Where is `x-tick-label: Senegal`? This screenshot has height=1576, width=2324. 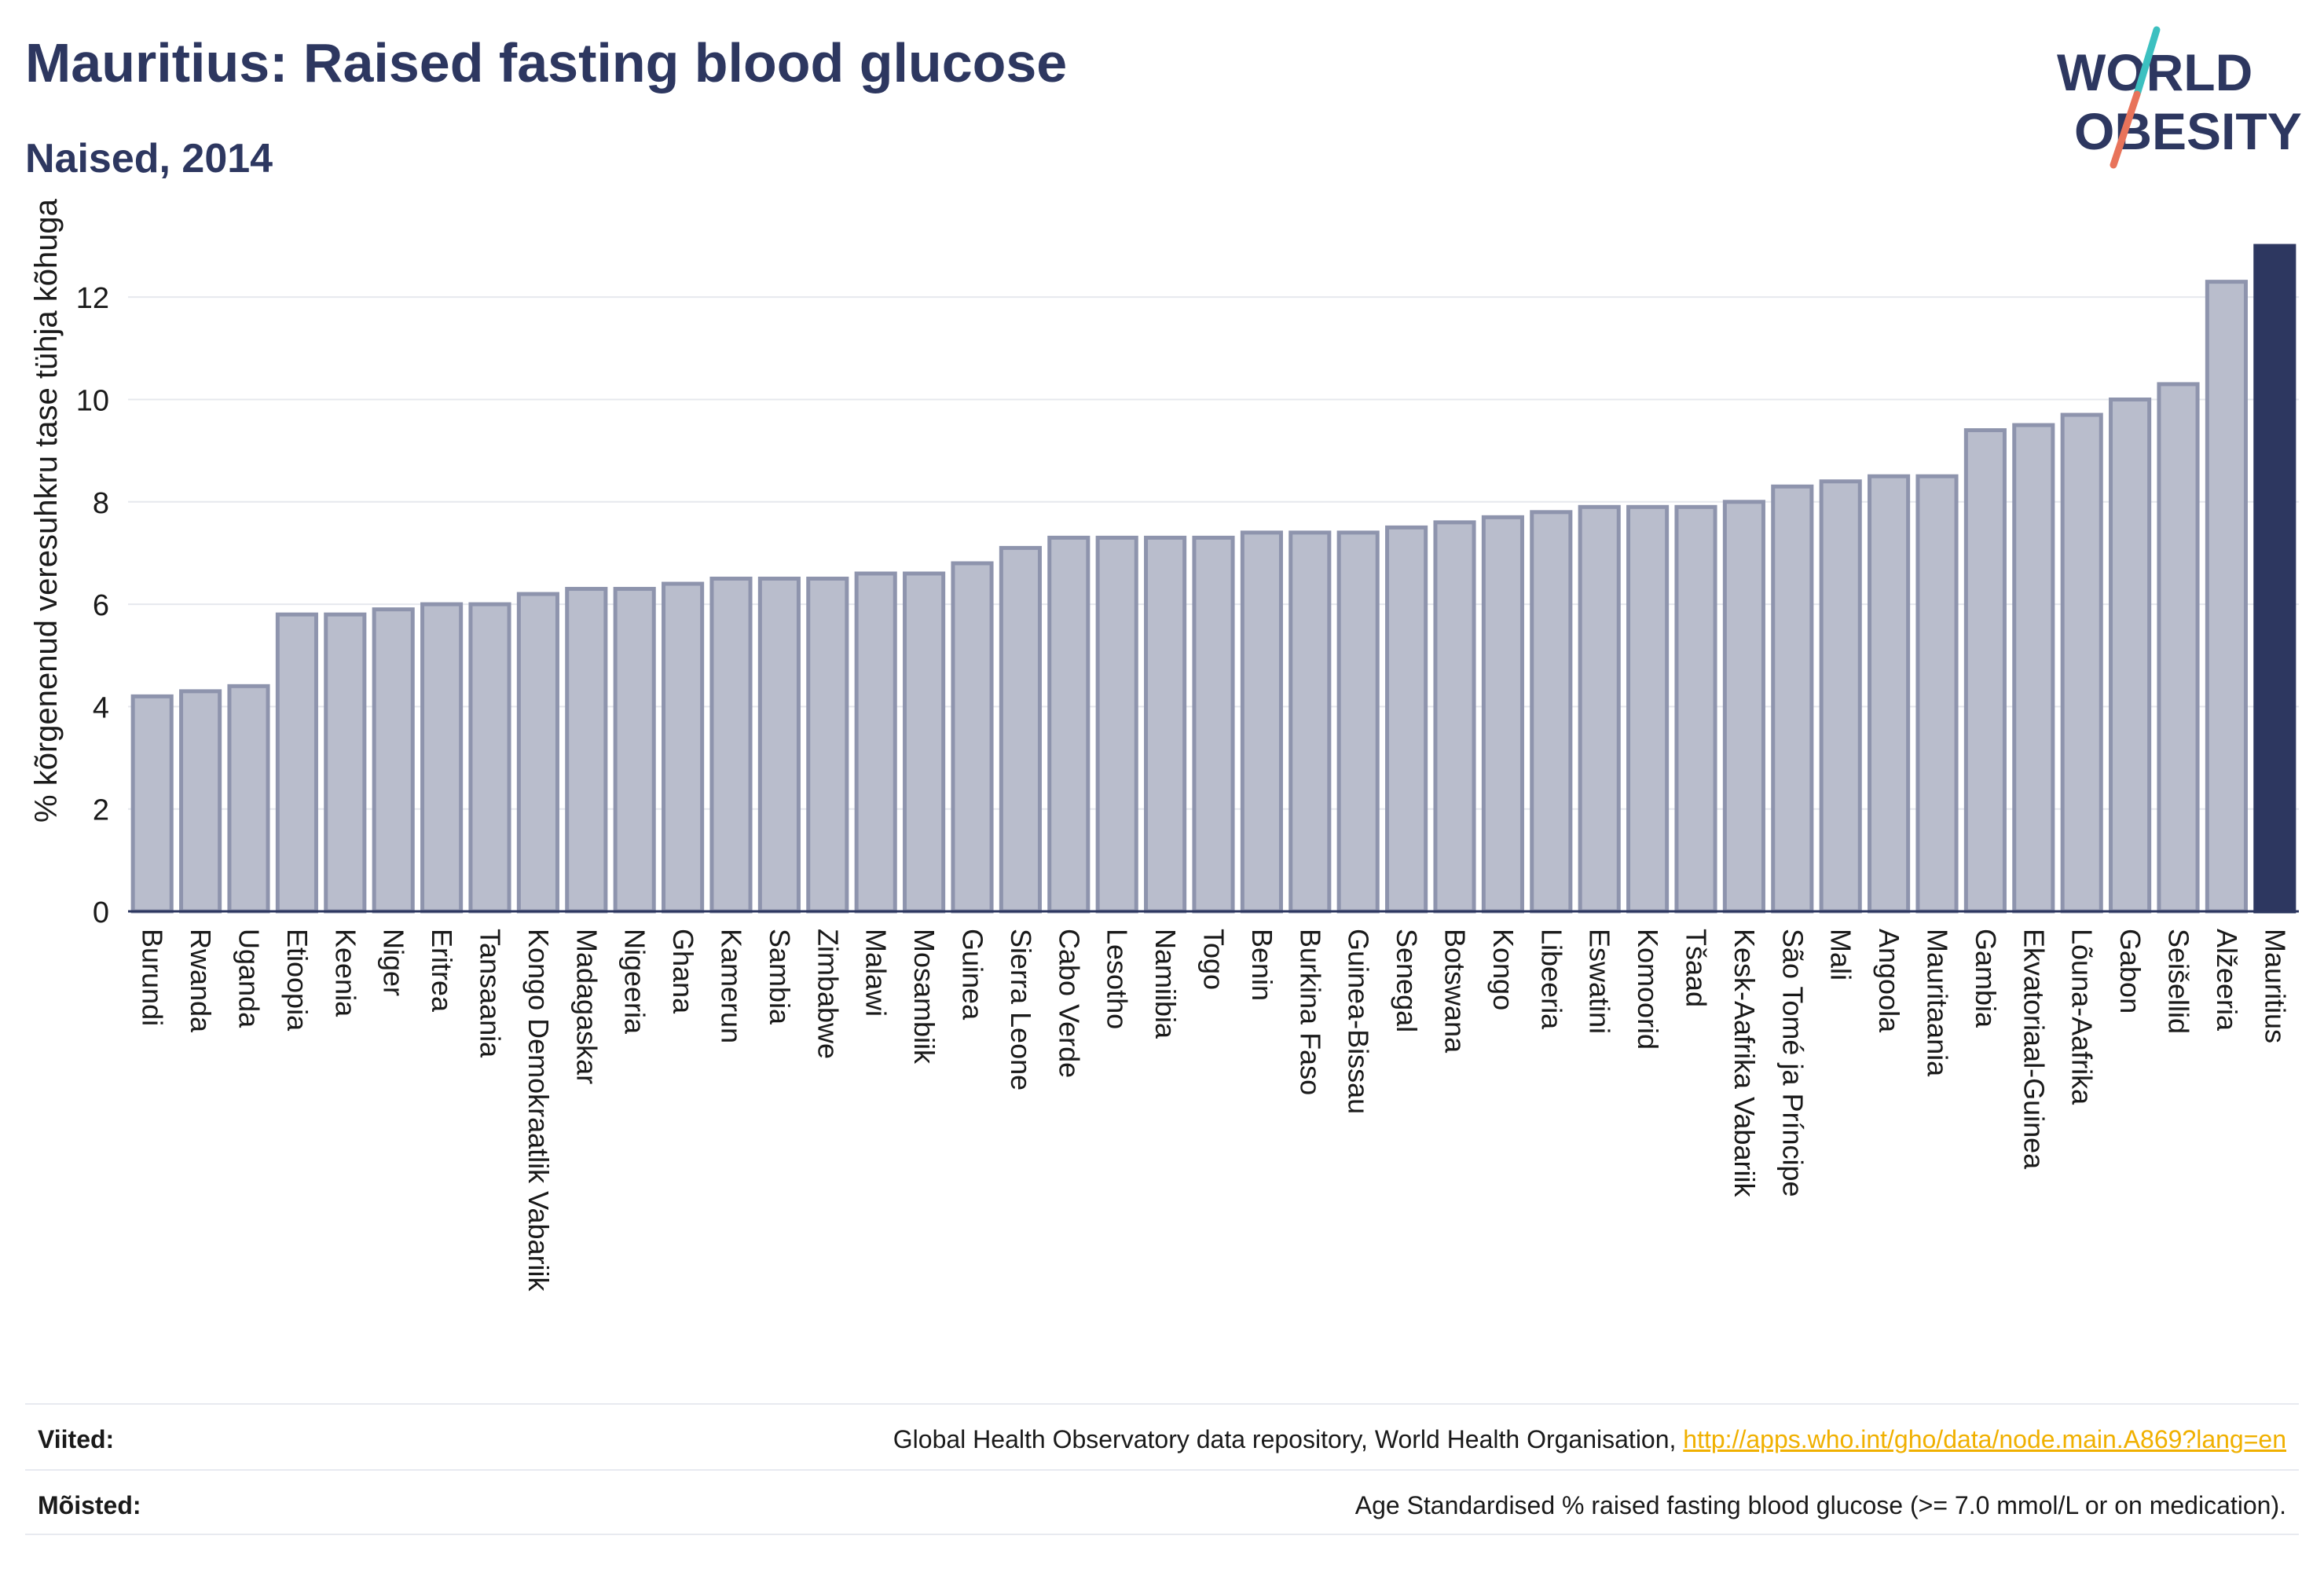 x-tick-label: Senegal is located at coordinates (1407, 980).